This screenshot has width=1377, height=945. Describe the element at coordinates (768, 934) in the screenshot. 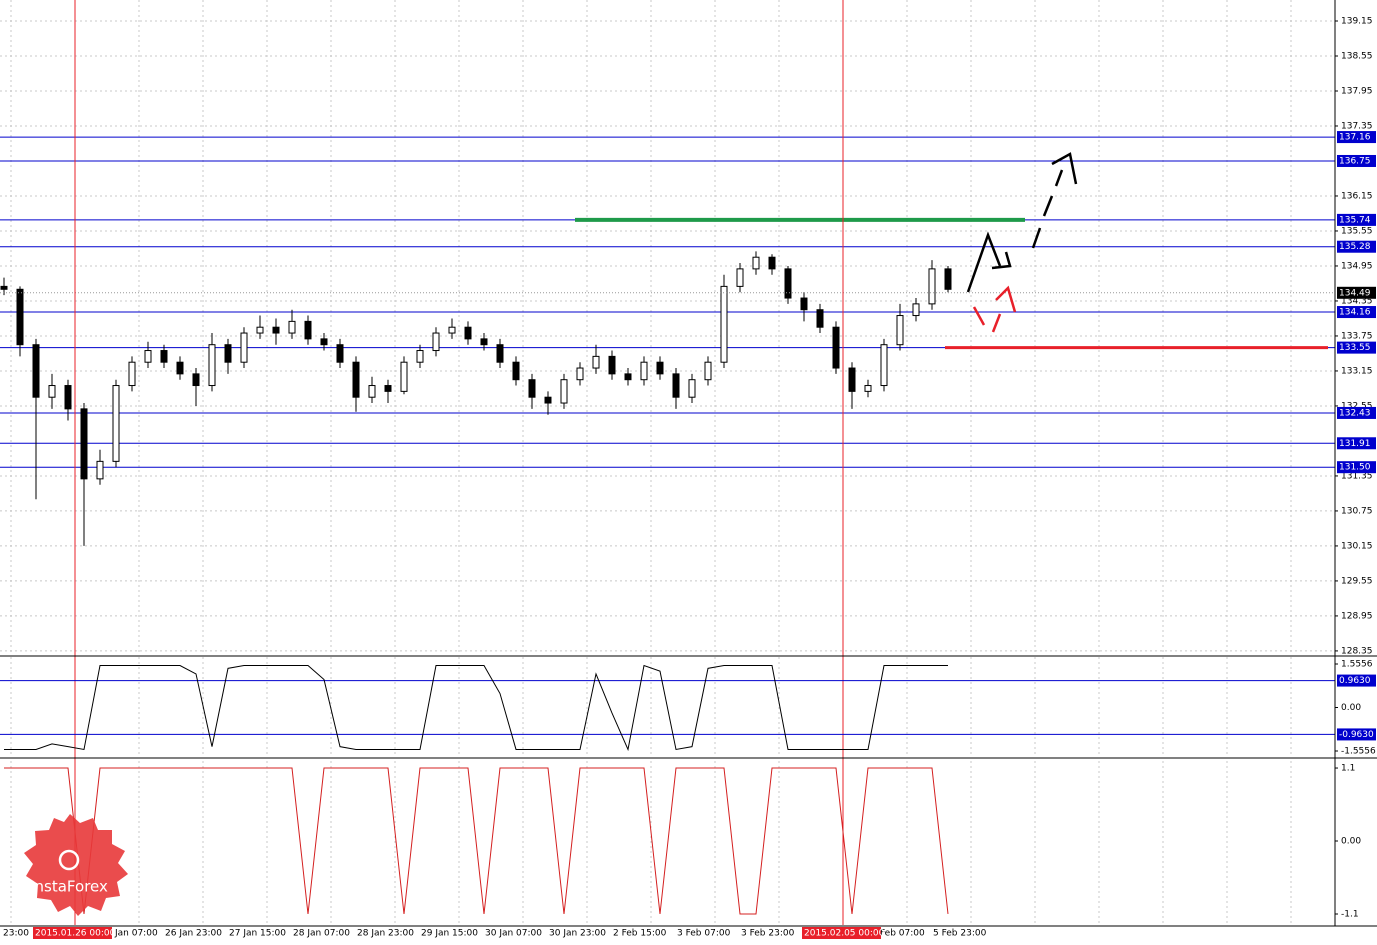

I see `x-tick-label: 3 Feb 23:00` at that location.